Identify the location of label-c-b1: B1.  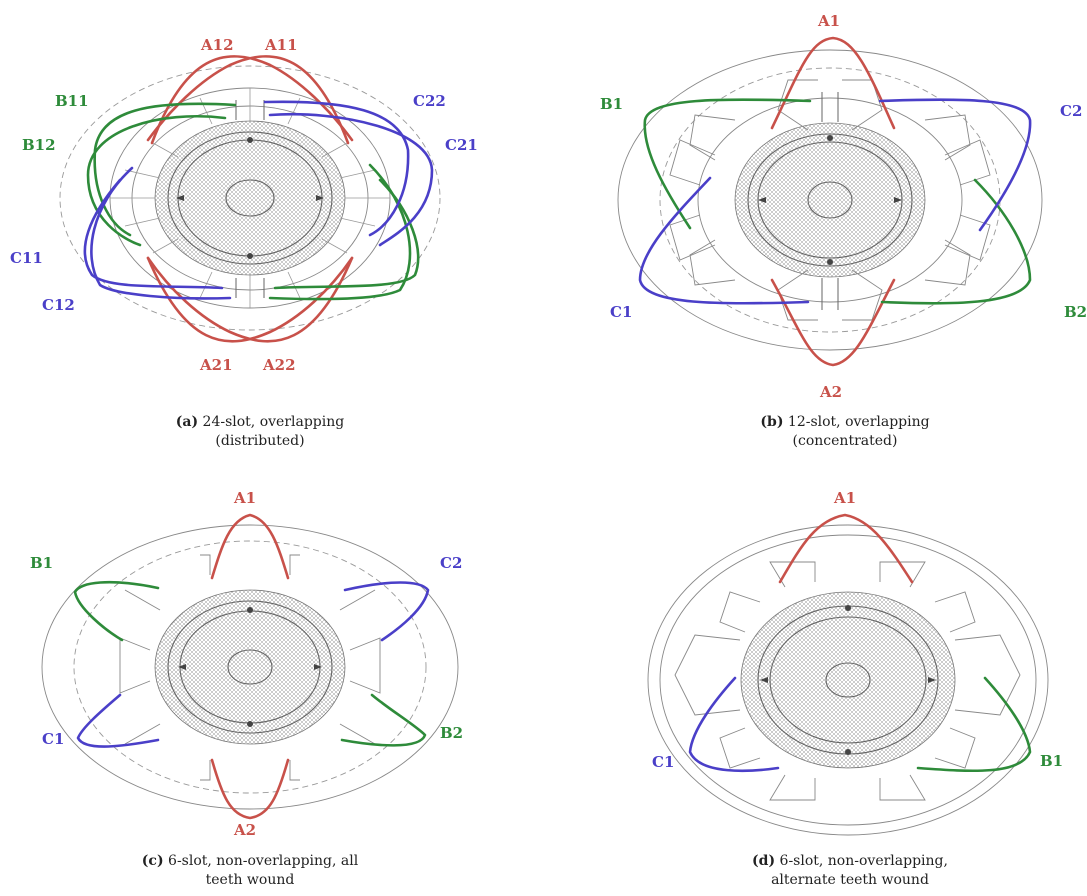
(41, 563).